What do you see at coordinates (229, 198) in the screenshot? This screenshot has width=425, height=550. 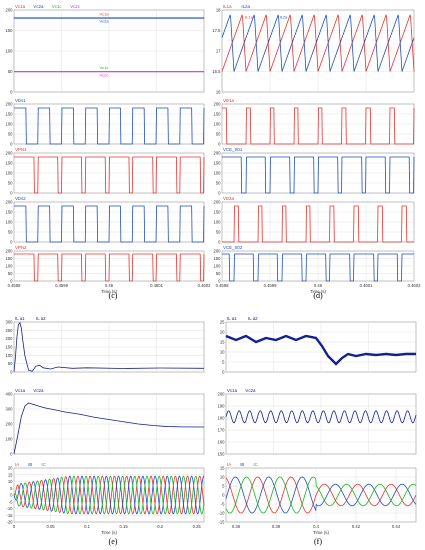 I see `legend-entry: VD2a` at bounding box center [229, 198].